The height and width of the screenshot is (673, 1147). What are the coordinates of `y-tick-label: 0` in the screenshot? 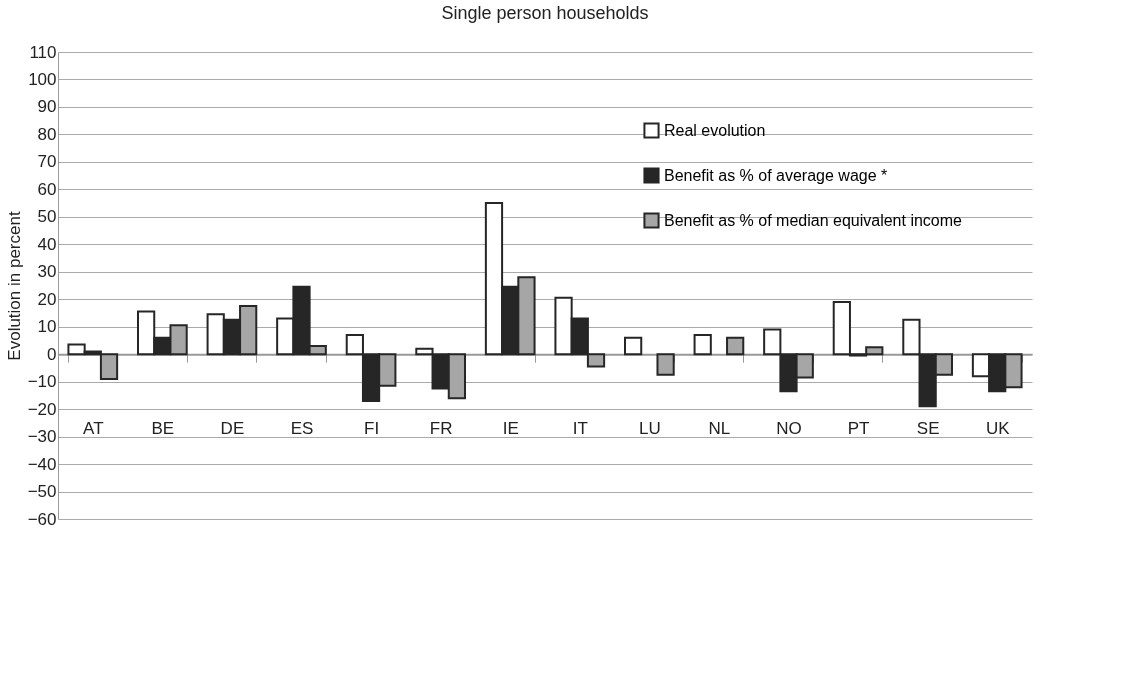 It's located at (52, 354).